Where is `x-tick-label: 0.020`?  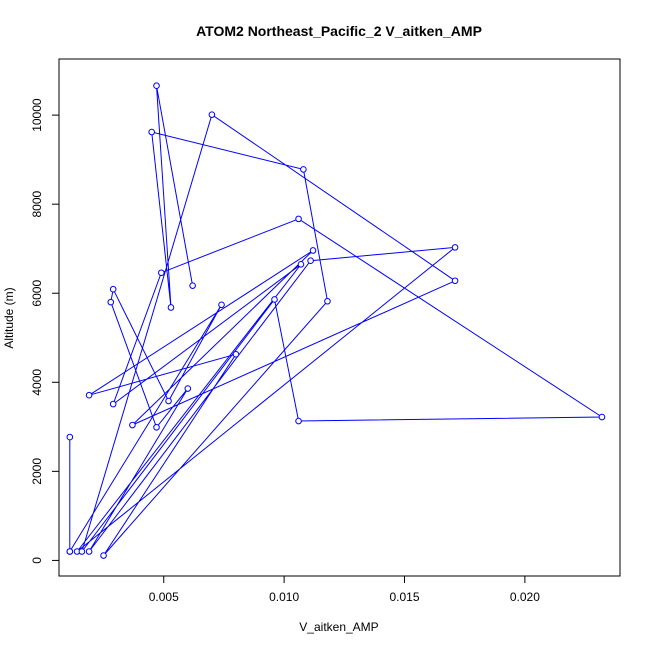 x-tick-label: 0.020 is located at coordinates (525, 597).